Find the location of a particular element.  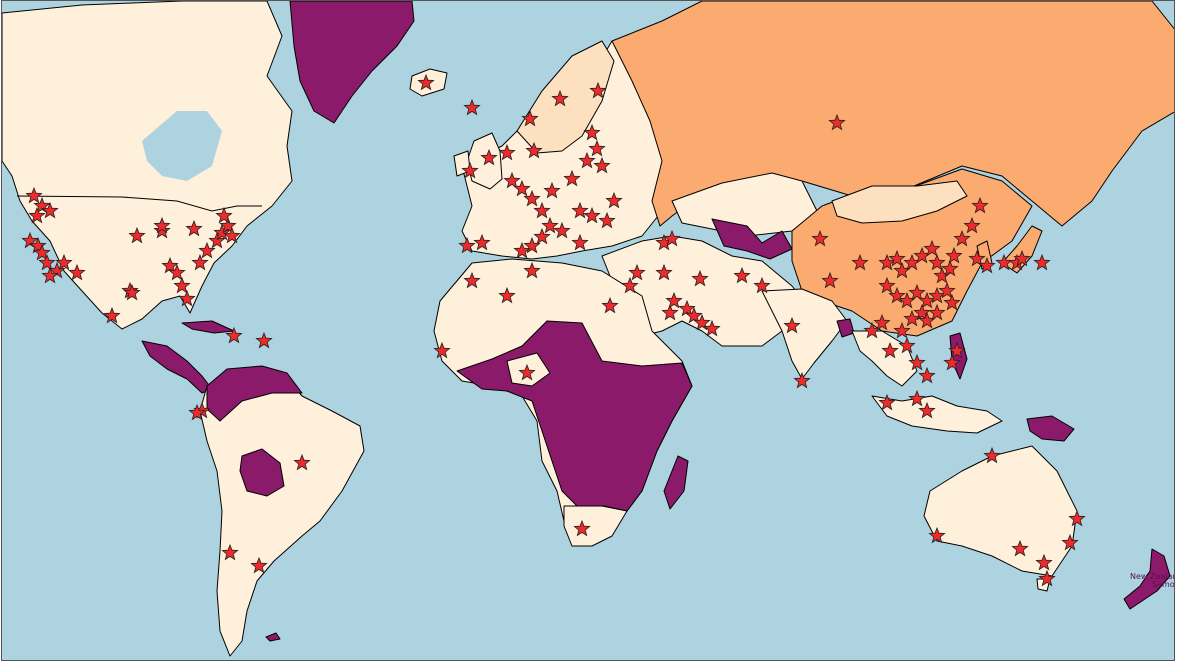

country-north-america is located at coordinates (147, 165).